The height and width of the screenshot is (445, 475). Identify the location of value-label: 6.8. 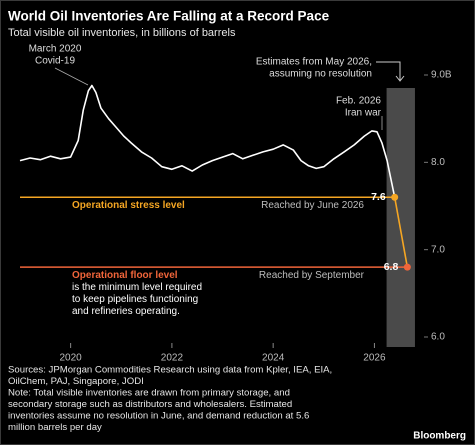
(391, 267).